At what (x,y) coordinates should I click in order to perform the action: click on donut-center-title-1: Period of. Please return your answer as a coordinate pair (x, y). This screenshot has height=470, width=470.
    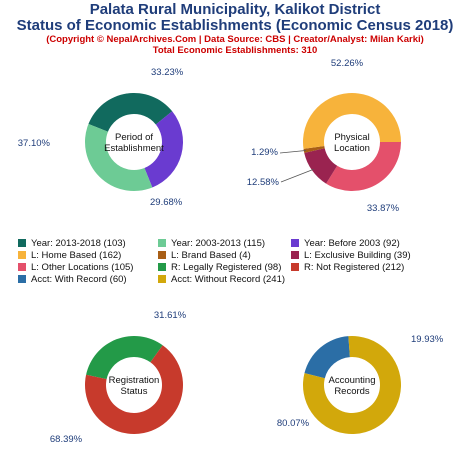
    Looking at the image, I should click on (134, 137).